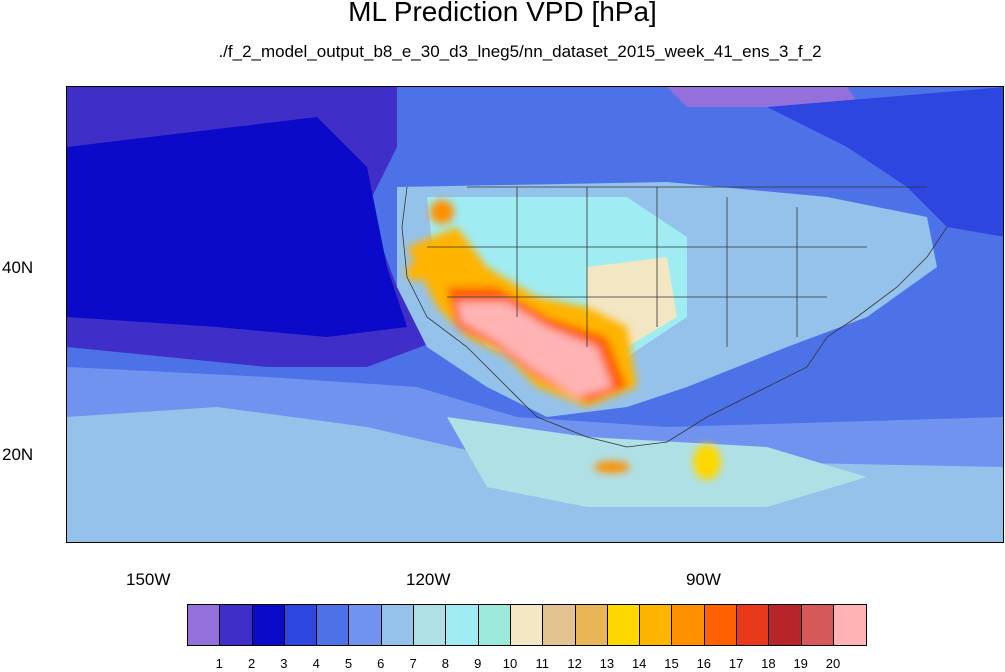 The width and height of the screenshot is (1005, 672). What do you see at coordinates (833, 663) in the screenshot?
I see `colorbar-tick-label: 20` at bounding box center [833, 663].